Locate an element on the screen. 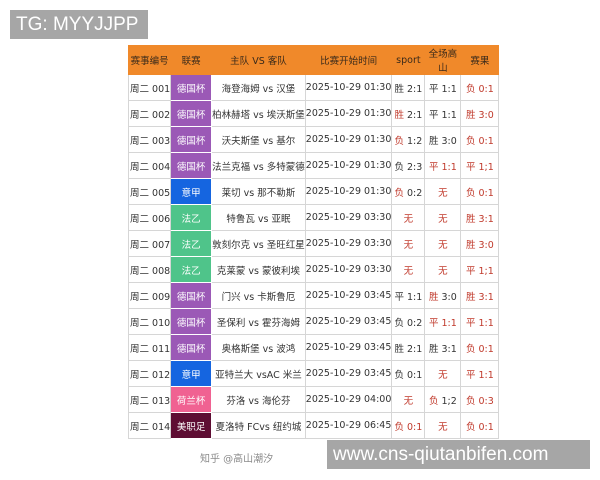  sport-score: 0:1 is located at coordinates (413, 427).